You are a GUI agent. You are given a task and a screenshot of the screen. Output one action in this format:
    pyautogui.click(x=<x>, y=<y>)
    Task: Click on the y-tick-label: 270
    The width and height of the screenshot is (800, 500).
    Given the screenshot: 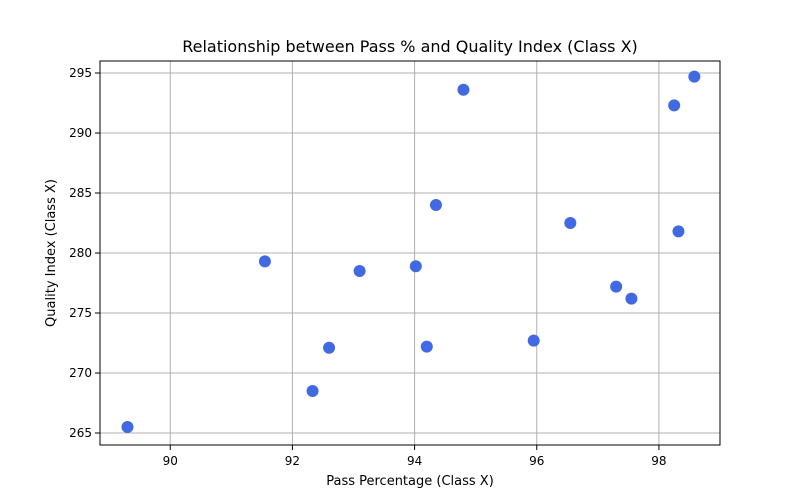 What is the action you would take?
    pyautogui.click(x=80, y=373)
    